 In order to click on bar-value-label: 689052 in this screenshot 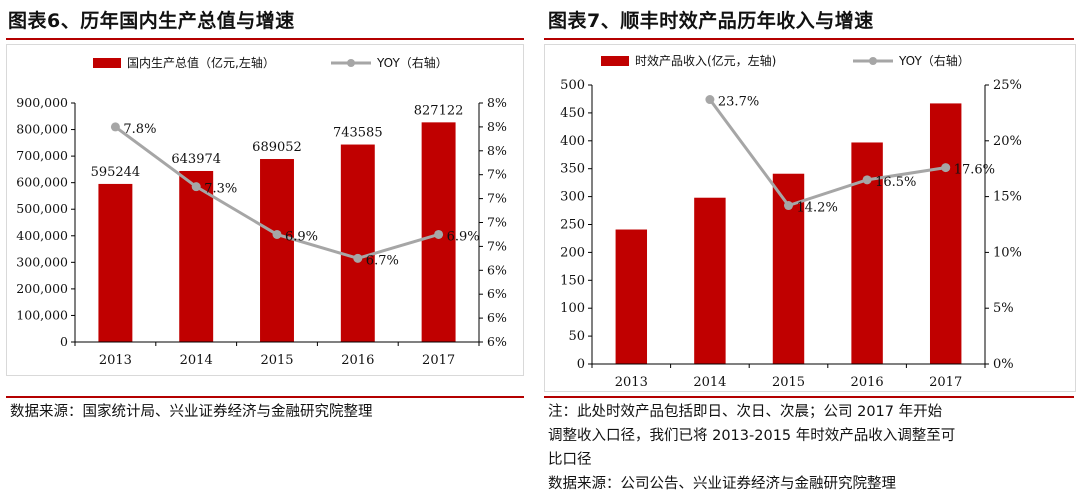, I will do `click(277, 147)`.